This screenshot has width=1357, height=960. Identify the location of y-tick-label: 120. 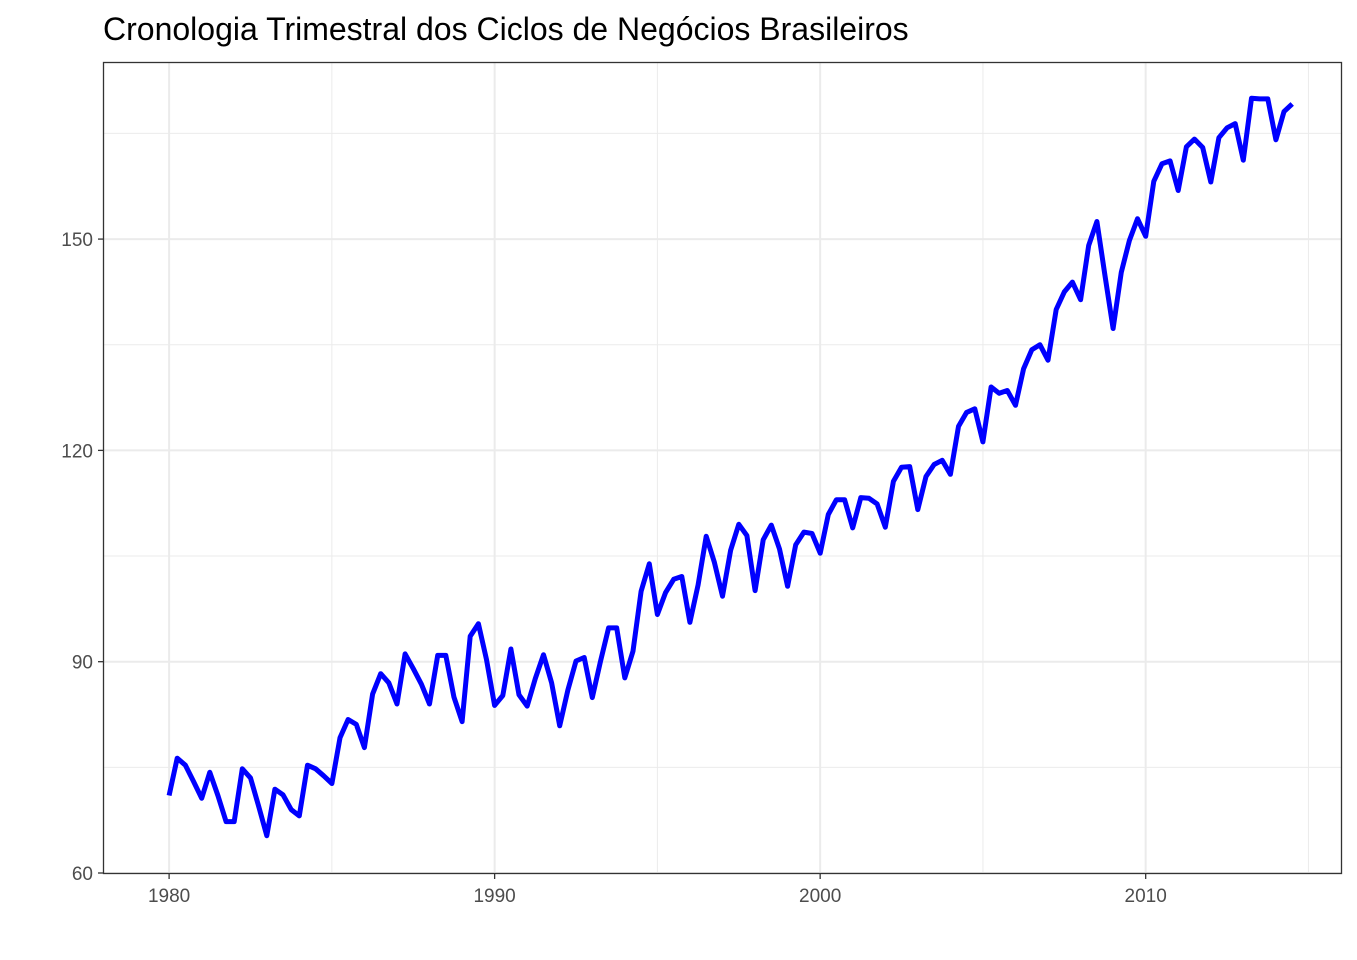
(77, 451).